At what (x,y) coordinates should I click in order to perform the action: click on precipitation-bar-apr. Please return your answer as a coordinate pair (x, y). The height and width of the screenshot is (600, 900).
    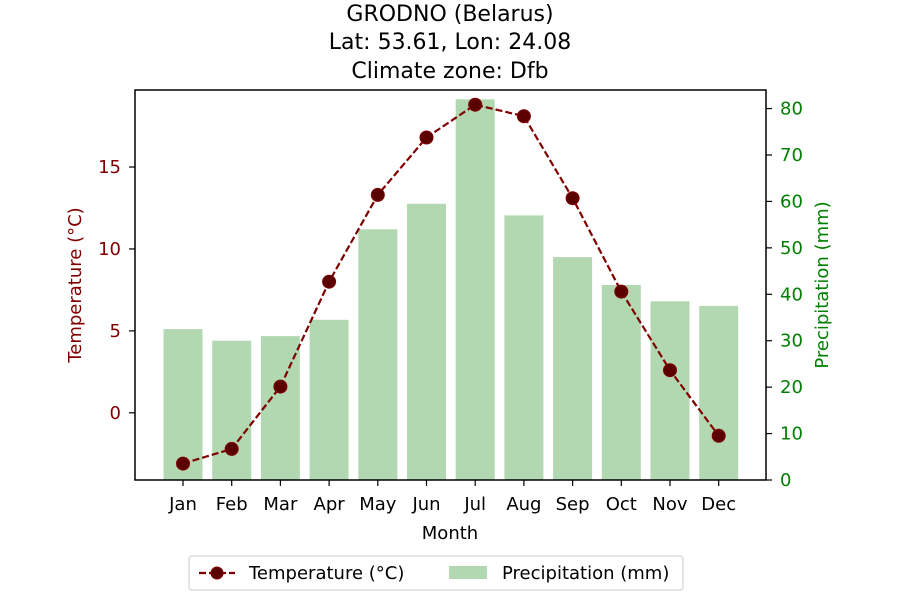
    Looking at the image, I should click on (329, 399).